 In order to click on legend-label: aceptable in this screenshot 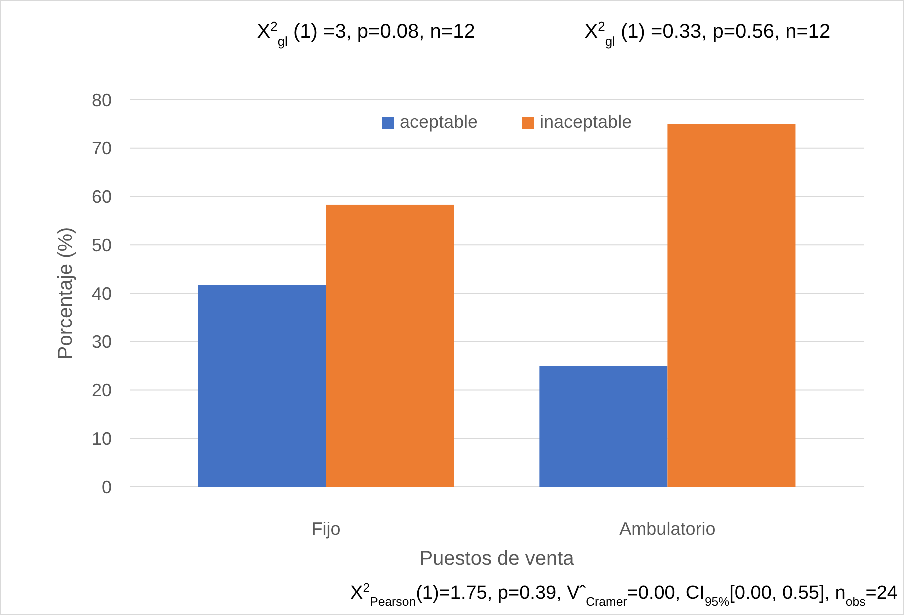, I will do `click(439, 122)`.